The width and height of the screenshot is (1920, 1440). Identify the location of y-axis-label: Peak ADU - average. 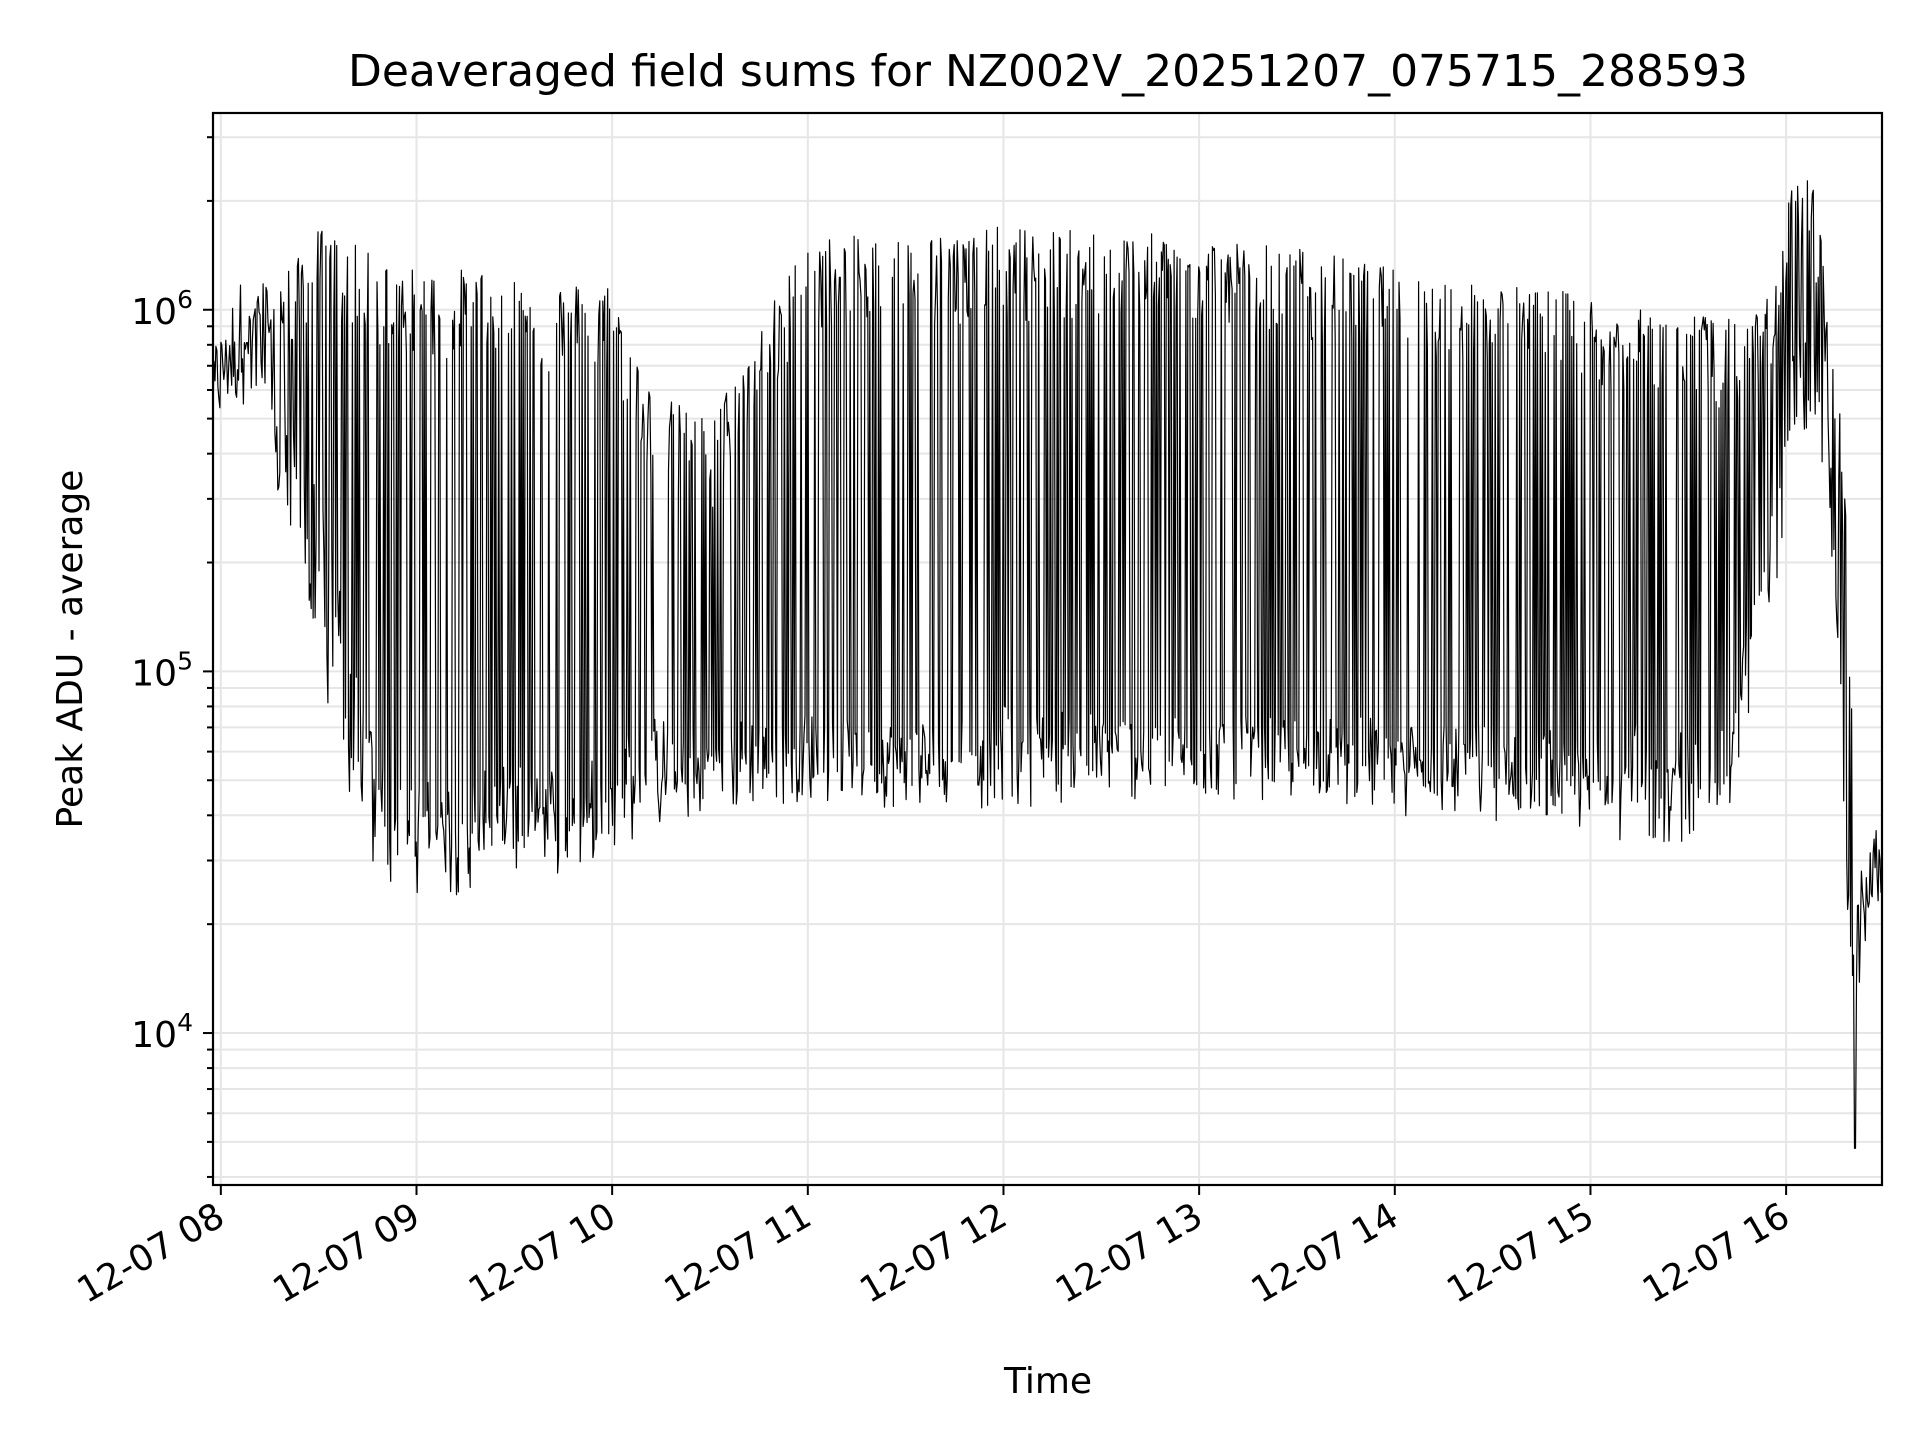
(70, 649).